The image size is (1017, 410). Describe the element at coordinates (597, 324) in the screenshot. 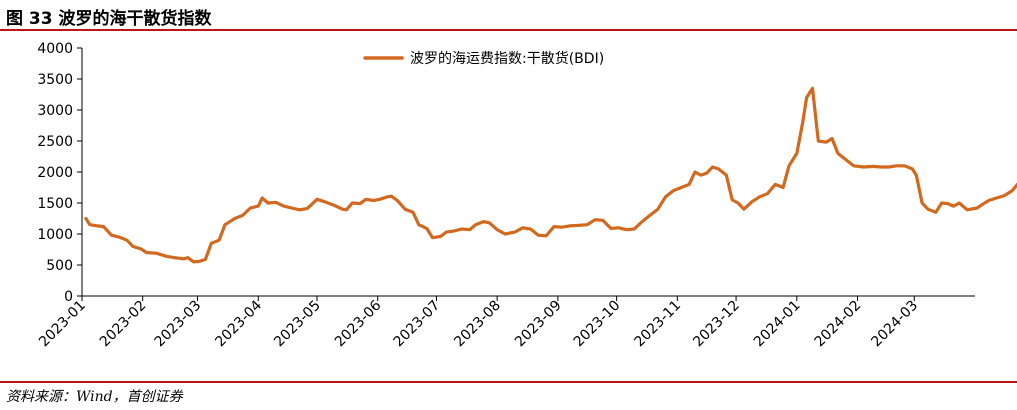

I see `x-tick-label: 2023-10` at that location.